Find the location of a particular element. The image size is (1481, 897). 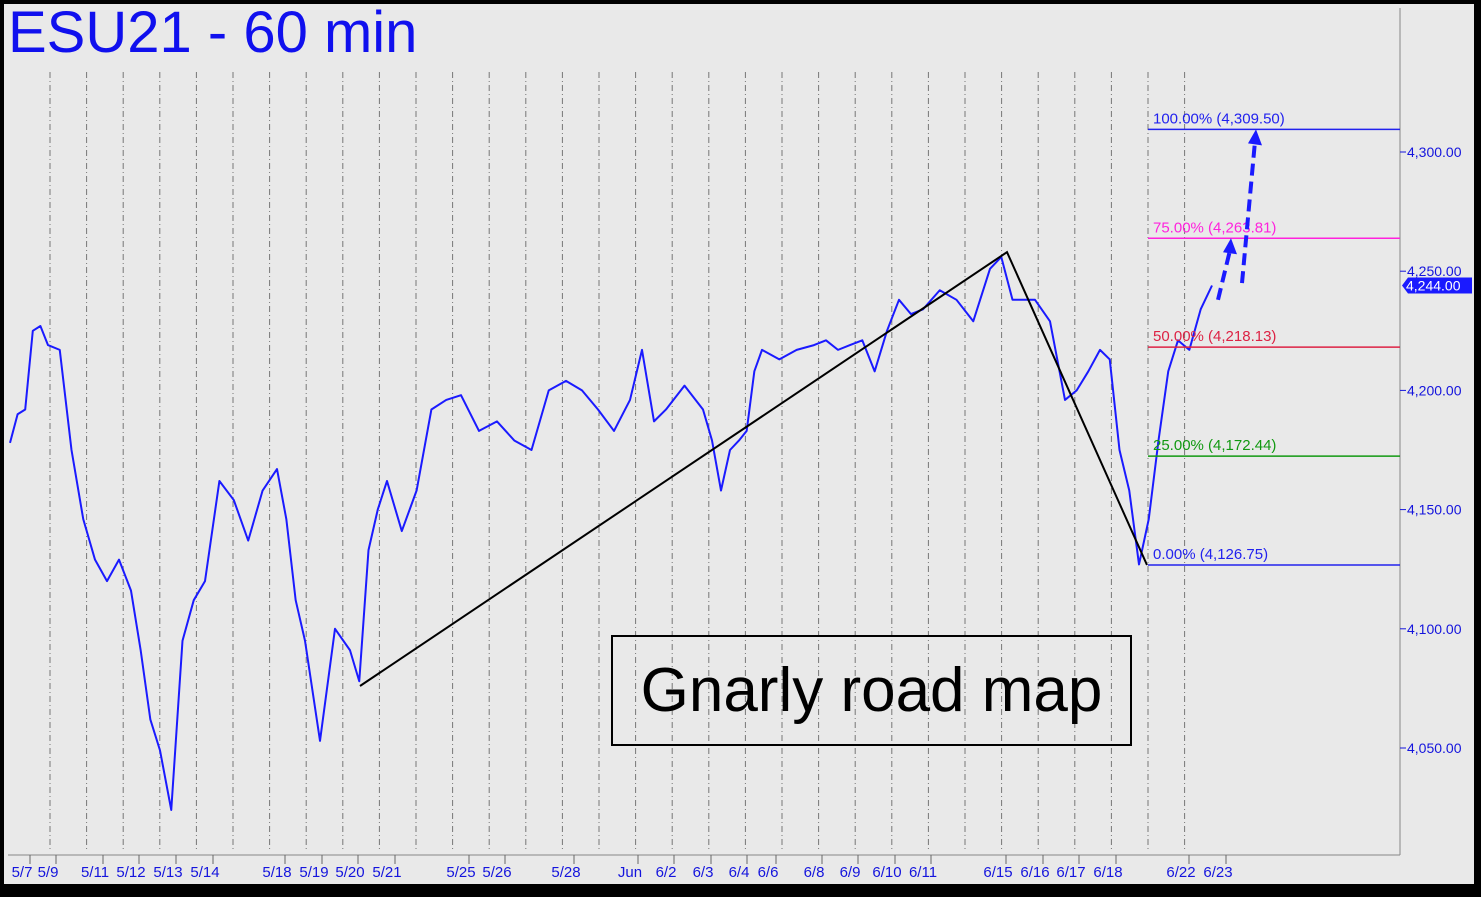

x-tick-label: 6/18 is located at coordinates (1107, 872).